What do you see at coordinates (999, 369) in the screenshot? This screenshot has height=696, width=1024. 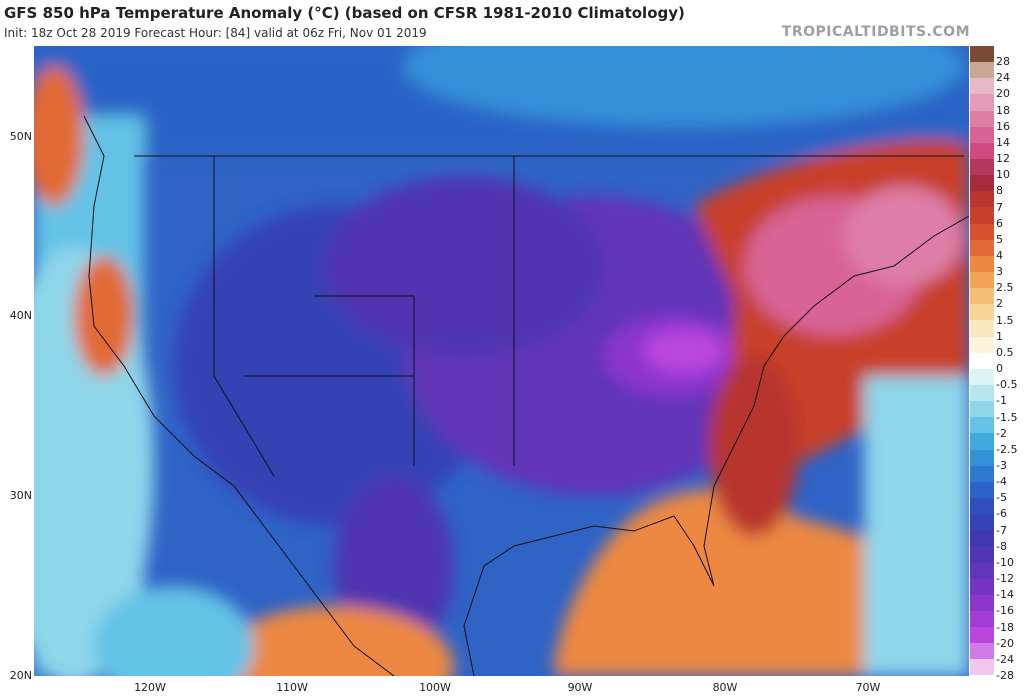 I see `colorbar-tick-label: 0` at bounding box center [999, 369].